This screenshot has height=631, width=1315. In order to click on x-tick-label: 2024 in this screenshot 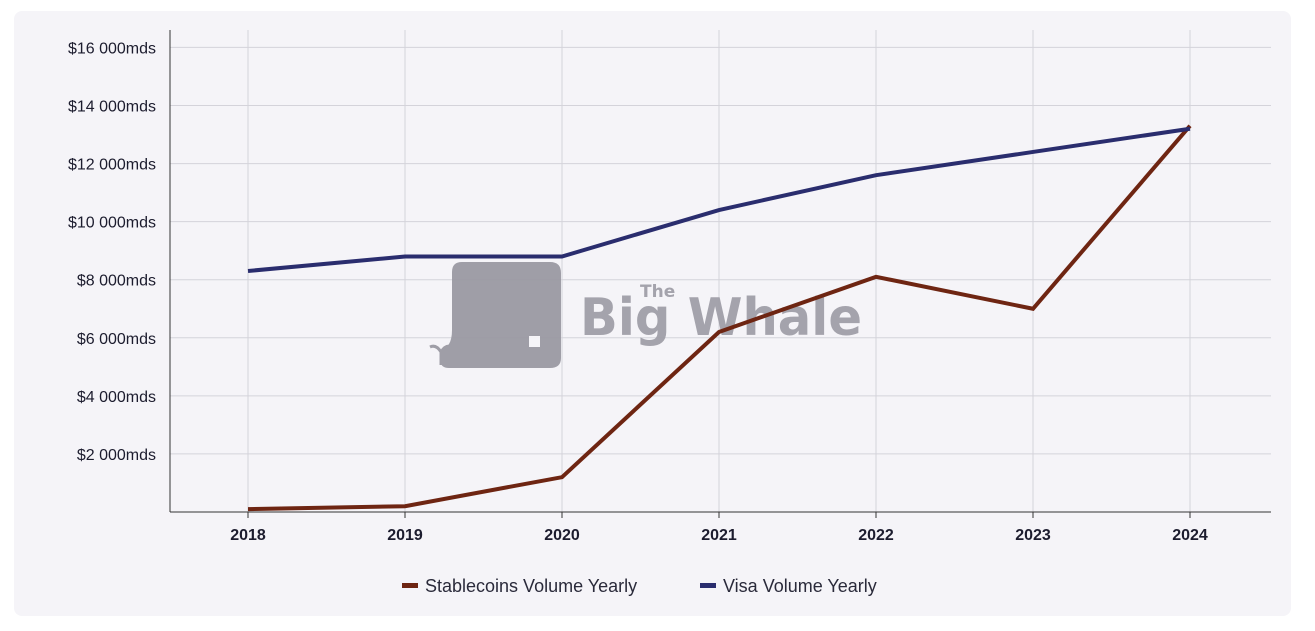, I will do `click(1190, 535)`.